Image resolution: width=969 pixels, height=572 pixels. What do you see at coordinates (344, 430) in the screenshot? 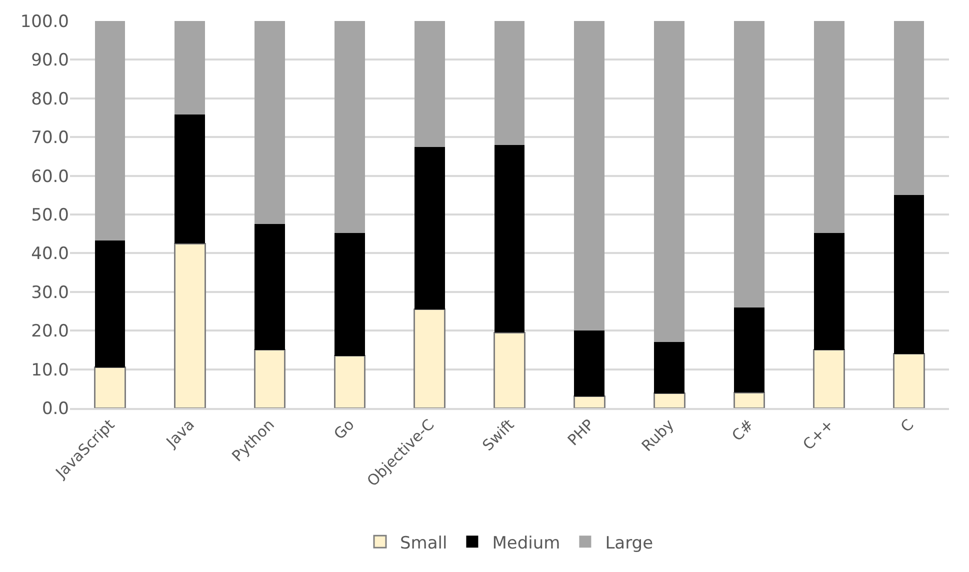
I see `x-tick-label: Go` at bounding box center [344, 430].